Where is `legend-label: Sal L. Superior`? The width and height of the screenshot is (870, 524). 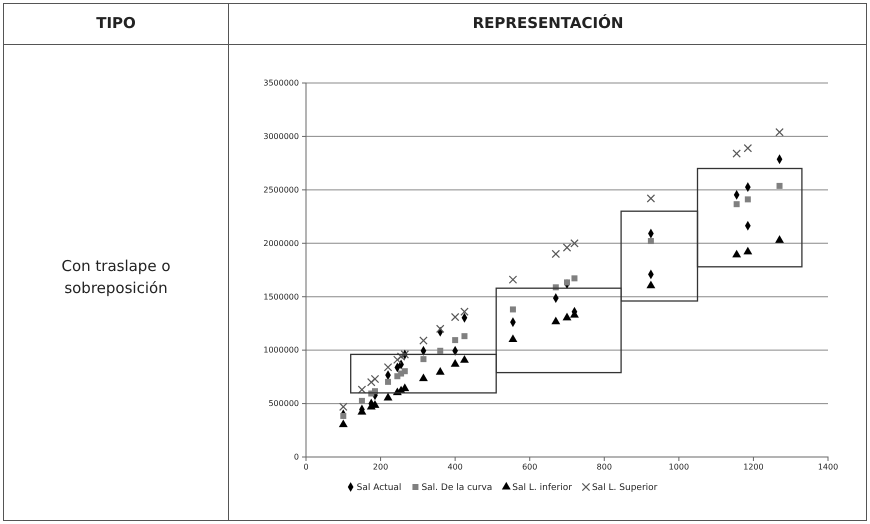 legend-label: Sal L. Superior is located at coordinates (625, 488).